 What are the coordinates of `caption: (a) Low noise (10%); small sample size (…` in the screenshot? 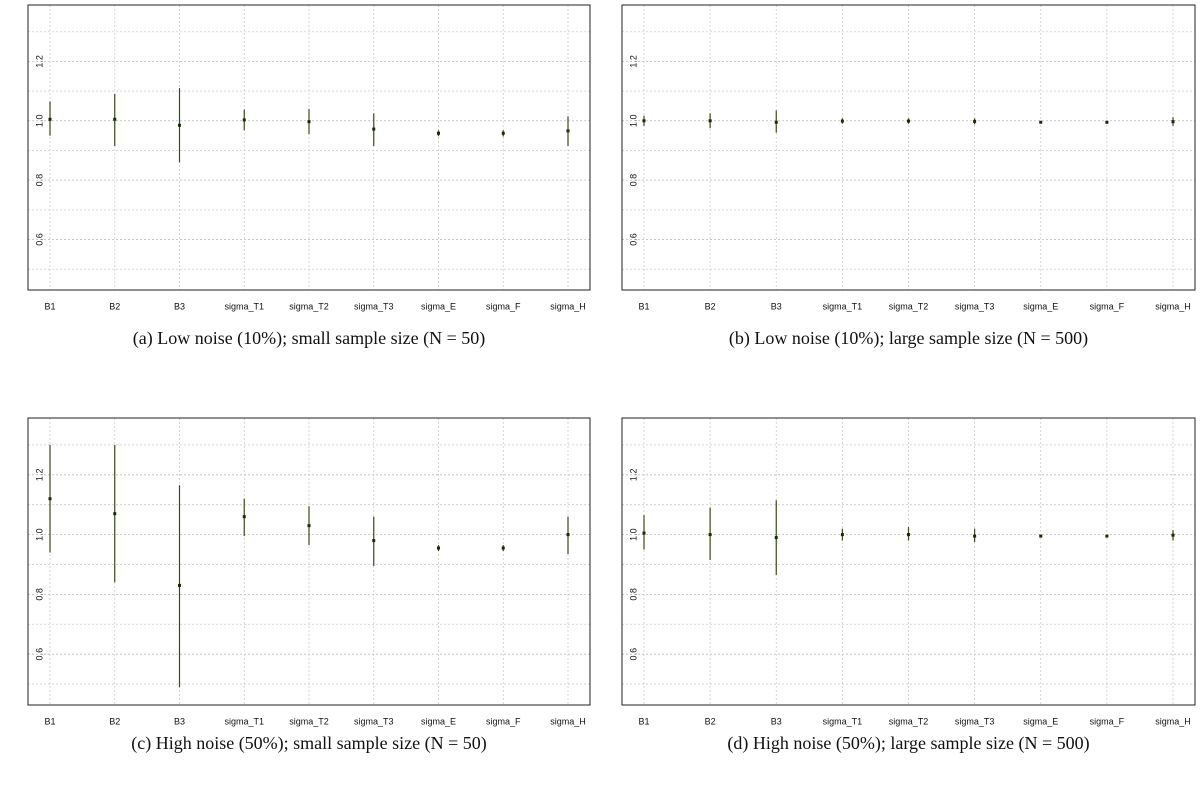 It's located at (309, 338).